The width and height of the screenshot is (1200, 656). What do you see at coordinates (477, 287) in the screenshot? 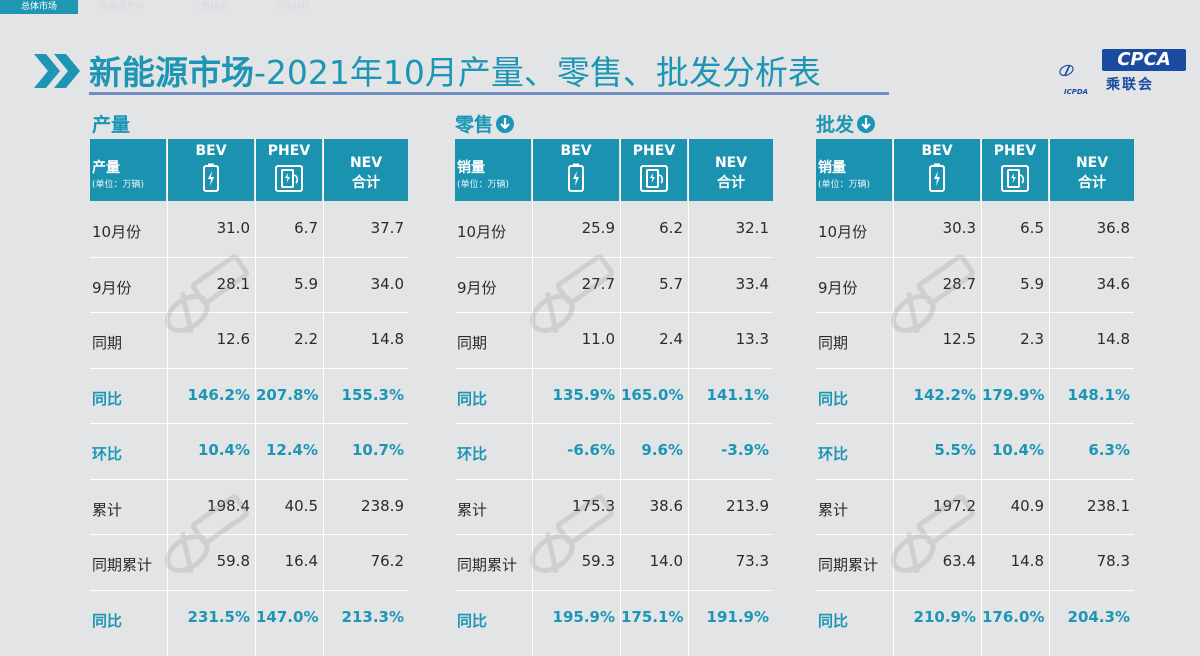
I see `row-label: 9月份` at bounding box center [477, 287].